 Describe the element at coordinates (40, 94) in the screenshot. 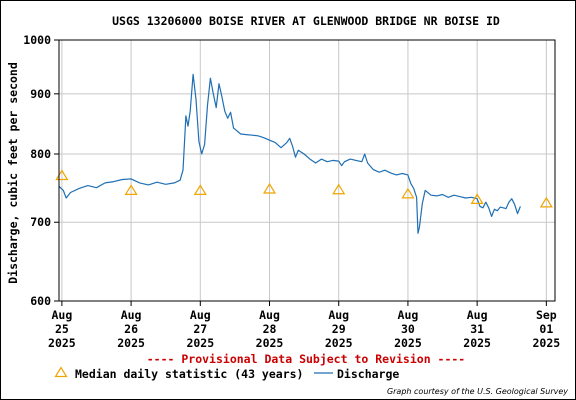

I see `y-tick-label: 900` at that location.